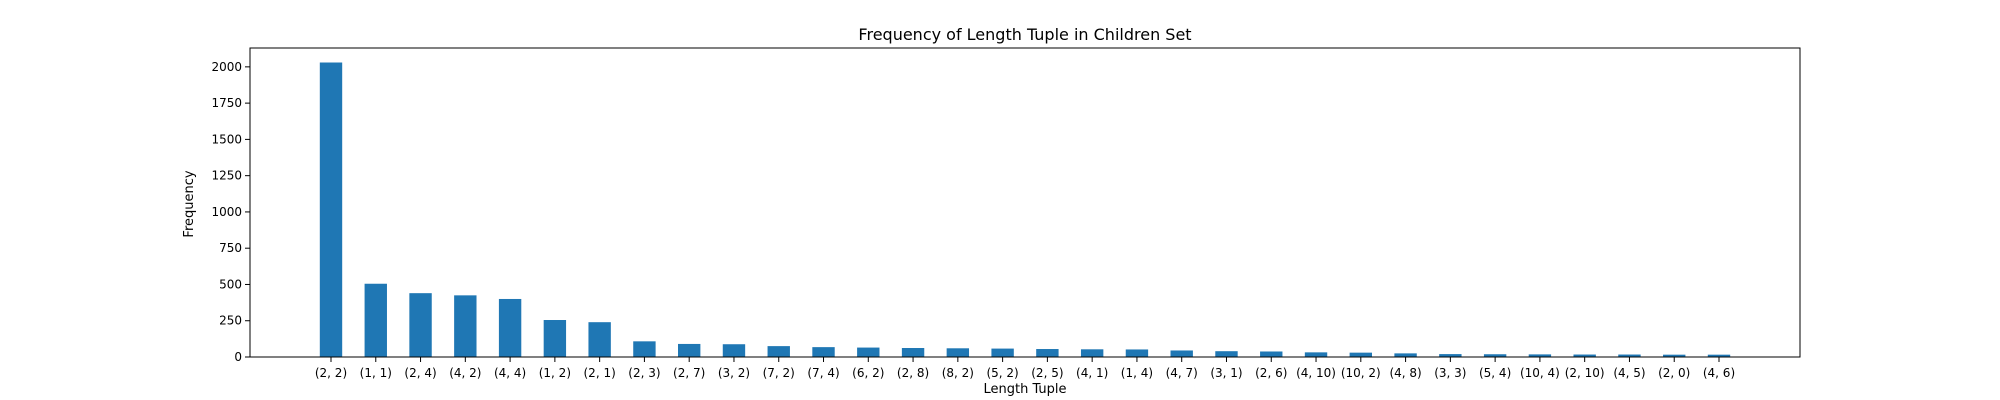 This screenshot has height=400, width=2000. I want to click on y-tick-label: 1000, so click(226, 212).